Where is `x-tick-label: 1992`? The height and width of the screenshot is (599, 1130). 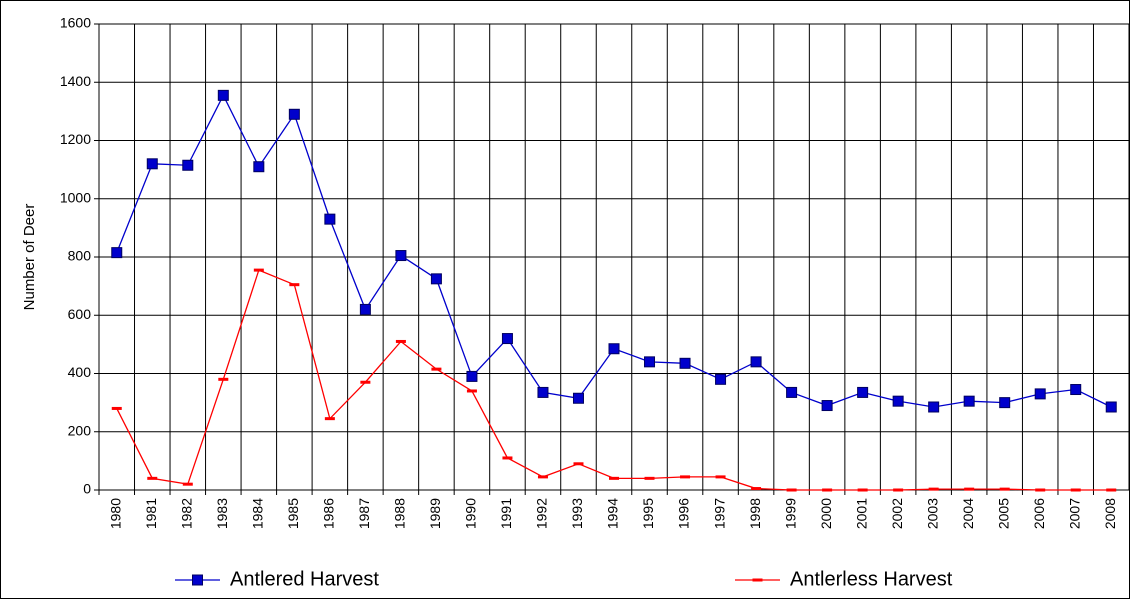
x-tick-label: 1992 is located at coordinates (542, 513).